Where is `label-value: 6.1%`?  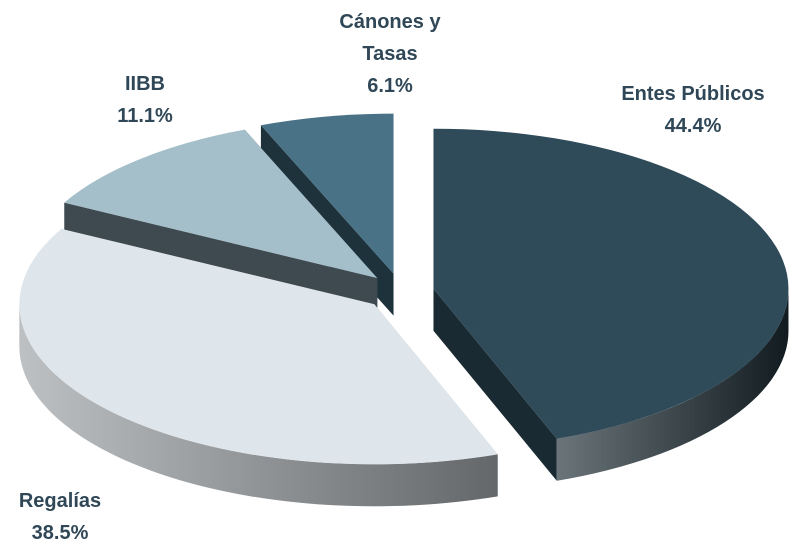 label-value: 6.1% is located at coordinates (390, 86).